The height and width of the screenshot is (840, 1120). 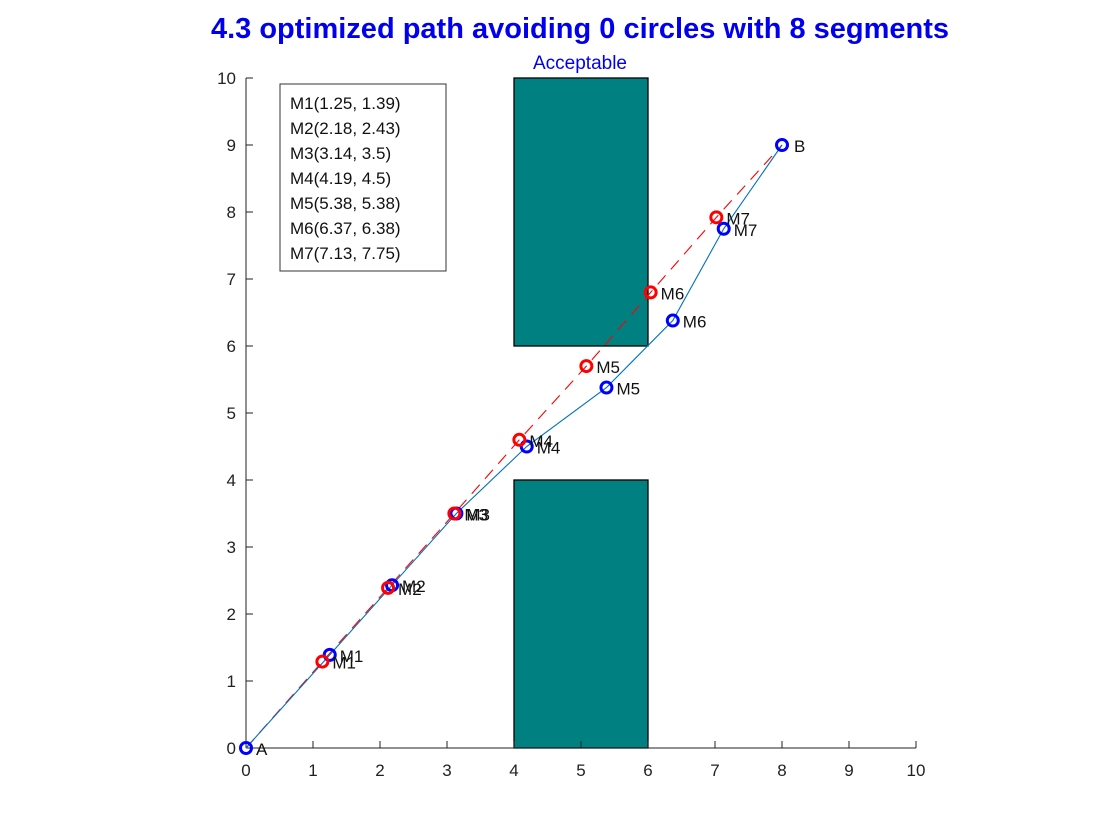 What do you see at coordinates (549, 448) in the screenshot?
I see `optimized-point-label: M4` at bounding box center [549, 448].